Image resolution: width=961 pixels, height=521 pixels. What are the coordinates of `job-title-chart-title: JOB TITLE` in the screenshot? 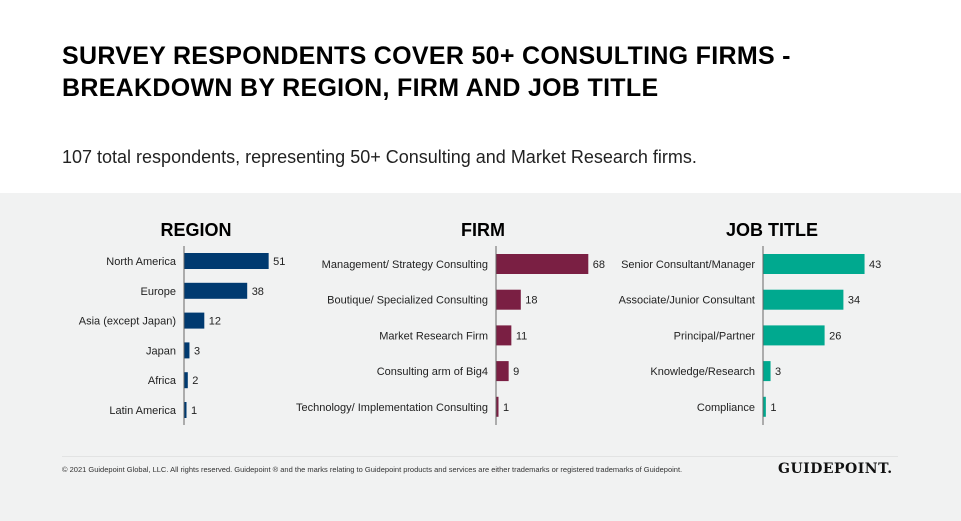 It's located at (772, 230).